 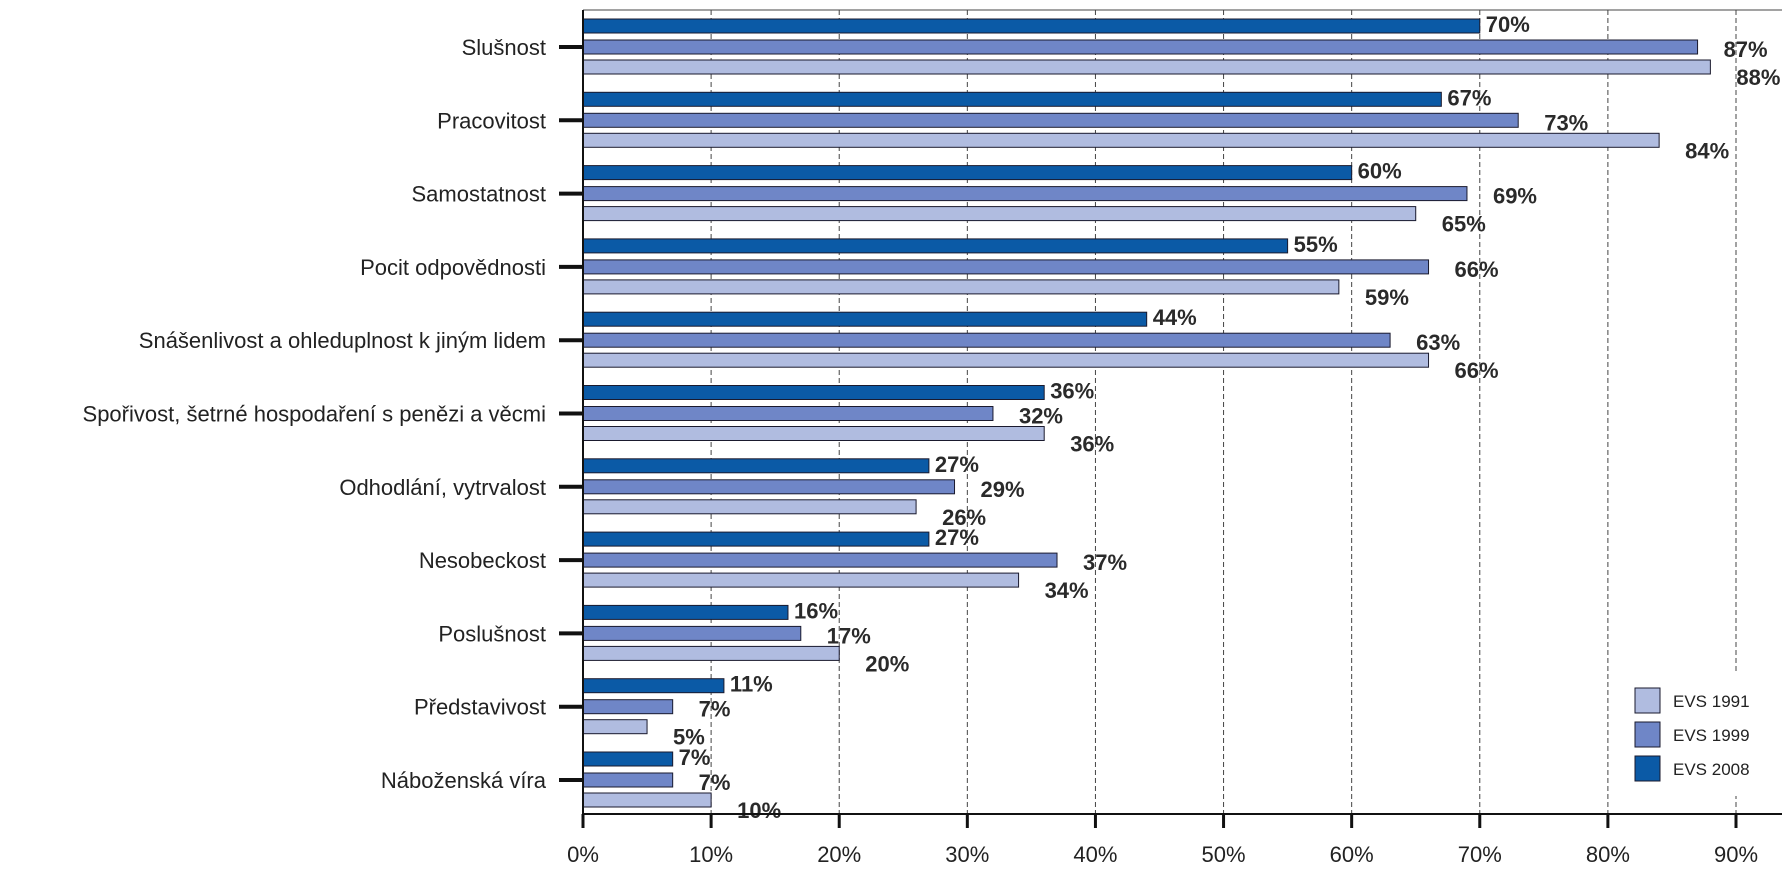 I want to click on data-label-1-1: 73%, so click(x=1566, y=122).